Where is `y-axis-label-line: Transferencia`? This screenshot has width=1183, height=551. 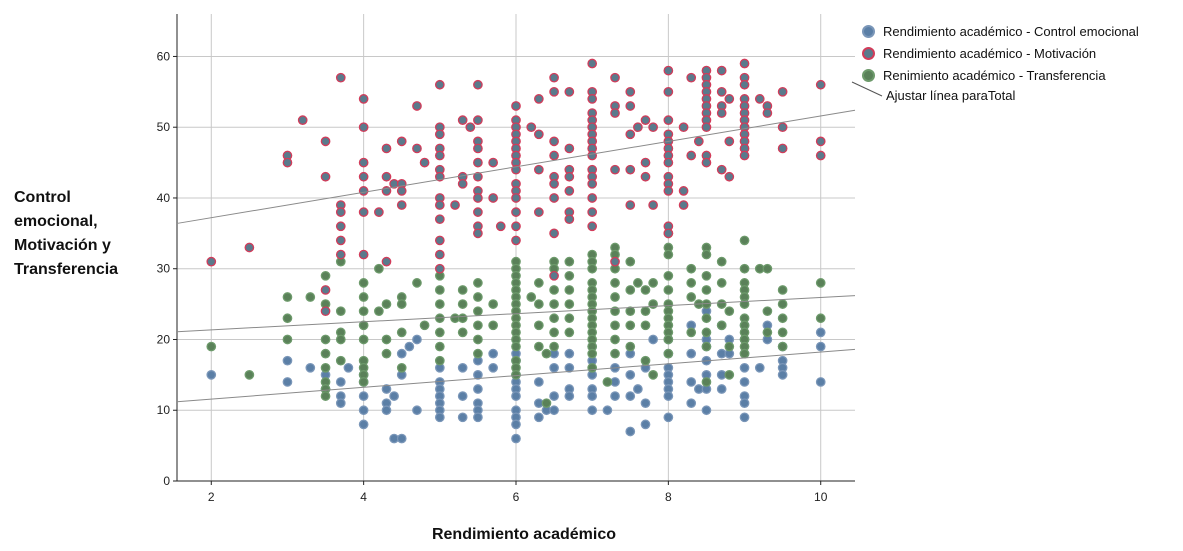
y-axis-label-line: Transferencia is located at coordinates (66, 269).